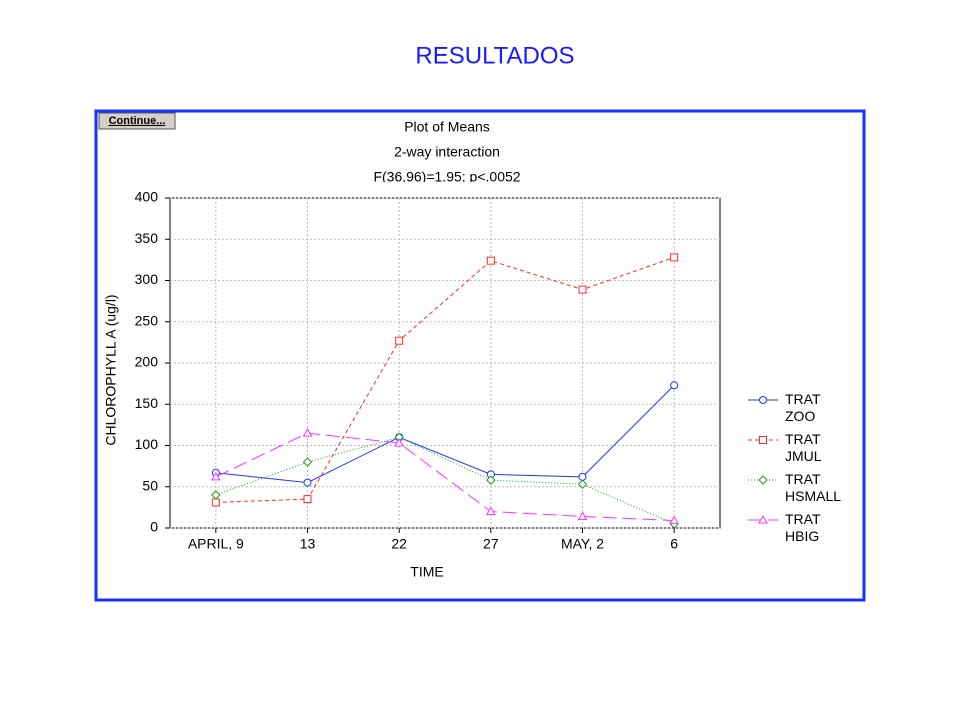 This screenshot has width=960, height=725. I want to click on legend-label: TRAT HSMALL, so click(813, 487).